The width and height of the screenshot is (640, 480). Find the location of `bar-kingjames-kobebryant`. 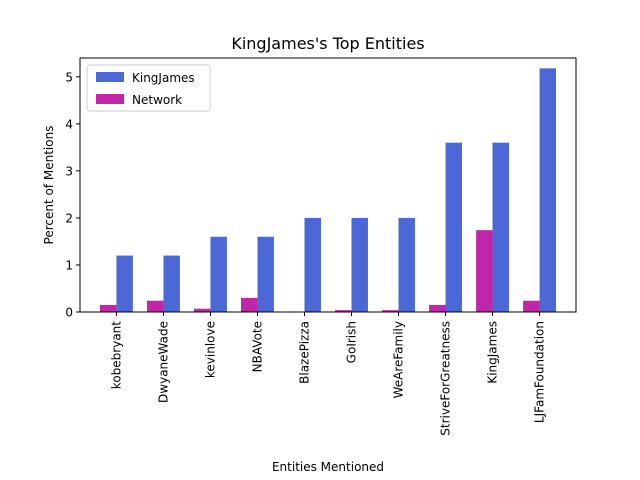

bar-kingjames-kobebryant is located at coordinates (124, 283).